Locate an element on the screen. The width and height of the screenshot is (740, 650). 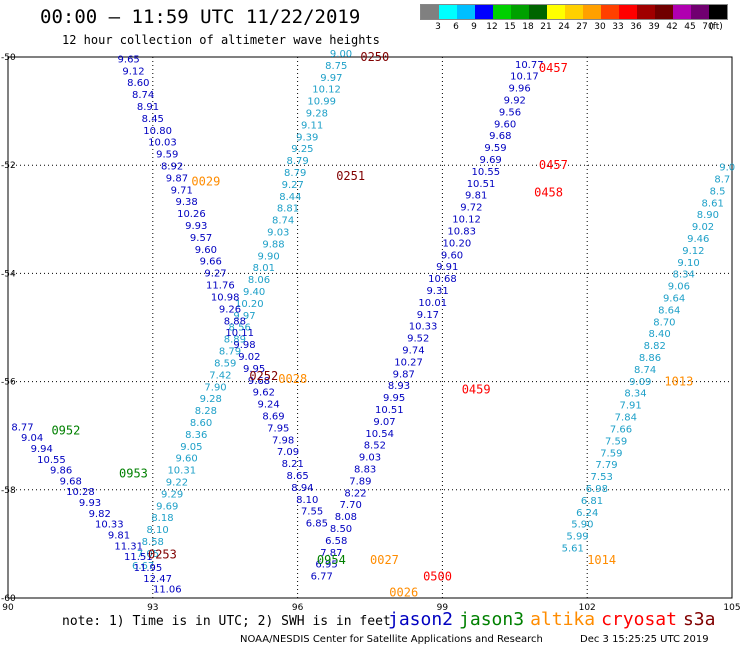
wave-height-value: 9.04 is located at coordinates (32, 438).